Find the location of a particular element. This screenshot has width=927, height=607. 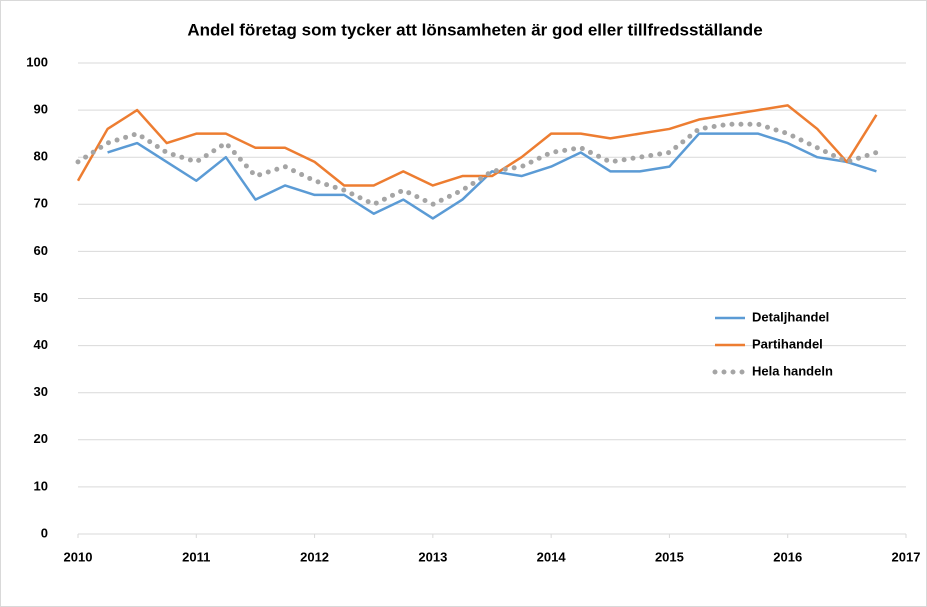

legend-label: Detaljhandel is located at coordinates (790, 316).